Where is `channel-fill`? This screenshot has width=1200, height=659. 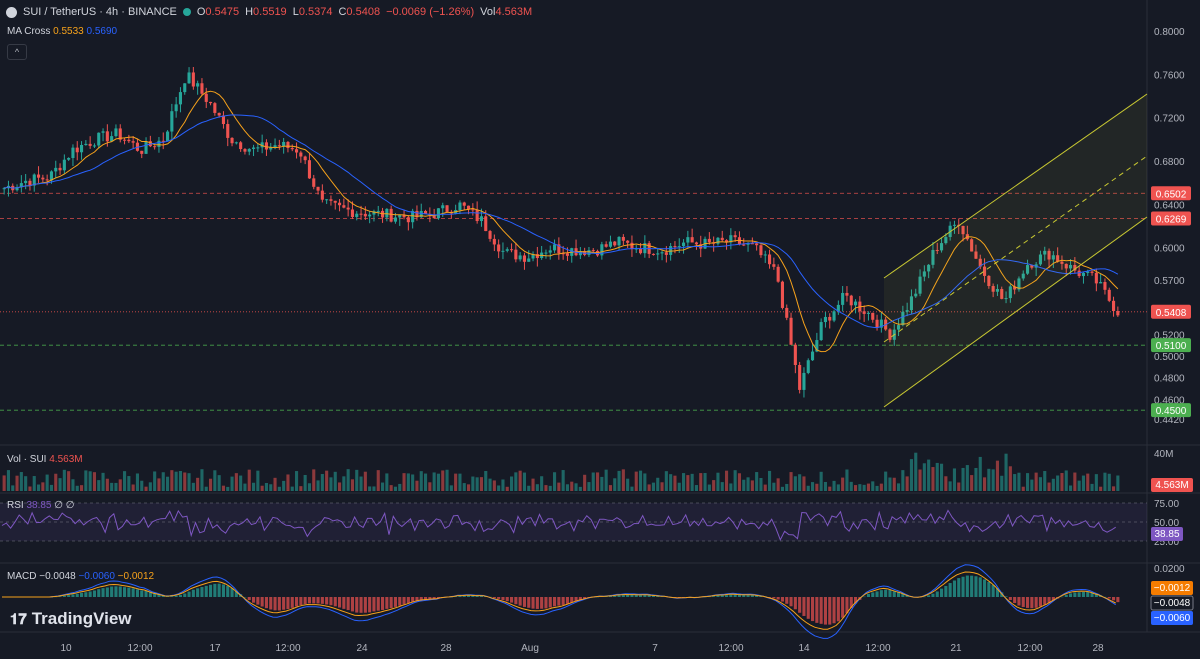 channel-fill is located at coordinates (1015, 250).